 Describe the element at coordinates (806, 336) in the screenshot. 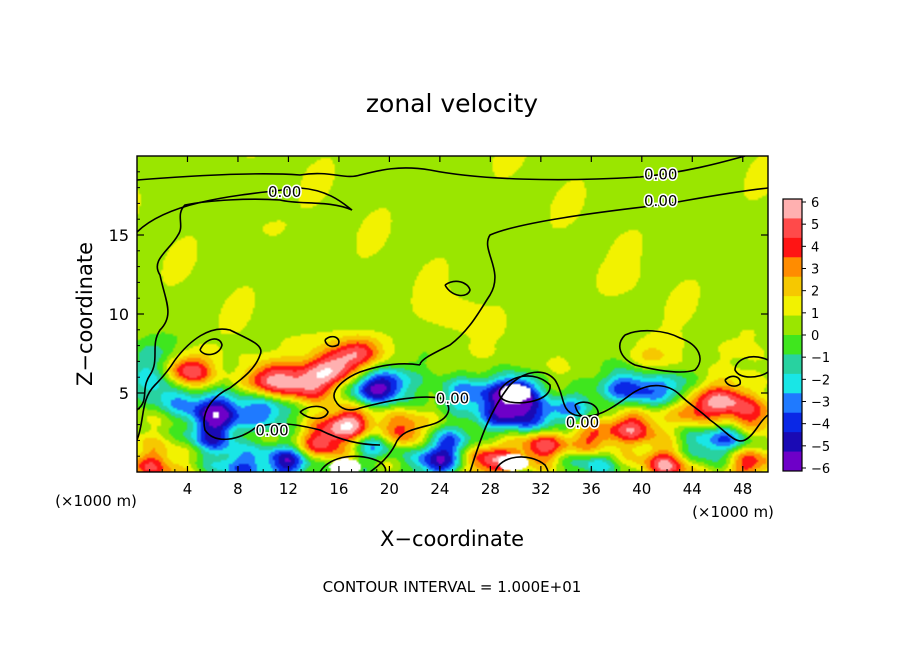

I see `colorbar: 6 5 4 3 2 1 0 −1 −2 −3 −4 −5 −6` at that location.